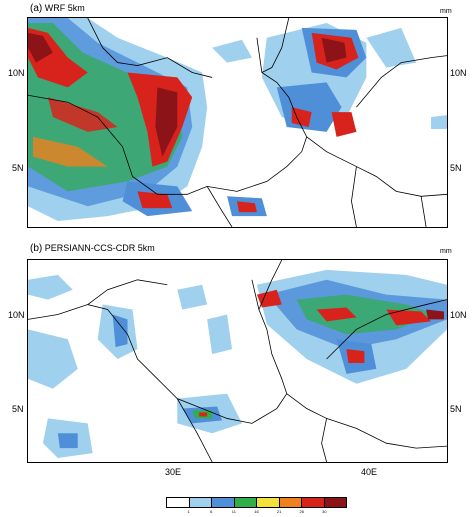 This screenshot has width=474, height=517. I want to click on panel-b-name: PERSIANN-CCS-CDR 5km, so click(99, 248).